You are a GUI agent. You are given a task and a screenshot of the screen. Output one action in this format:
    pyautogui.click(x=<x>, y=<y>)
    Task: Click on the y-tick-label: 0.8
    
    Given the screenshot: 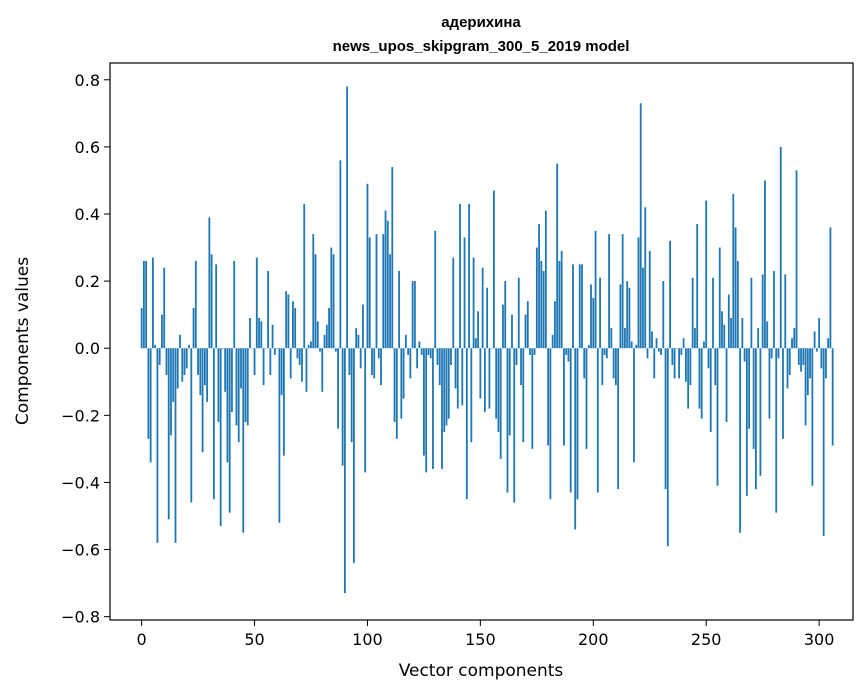 What is the action you would take?
    pyautogui.click(x=87, y=80)
    